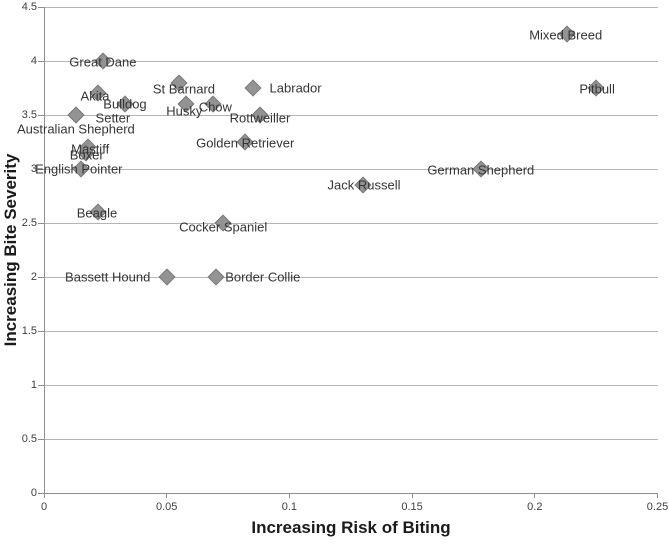 This screenshot has width=669, height=544. I want to click on y-axis-title: Increasing Bite Severity, so click(10, 250).